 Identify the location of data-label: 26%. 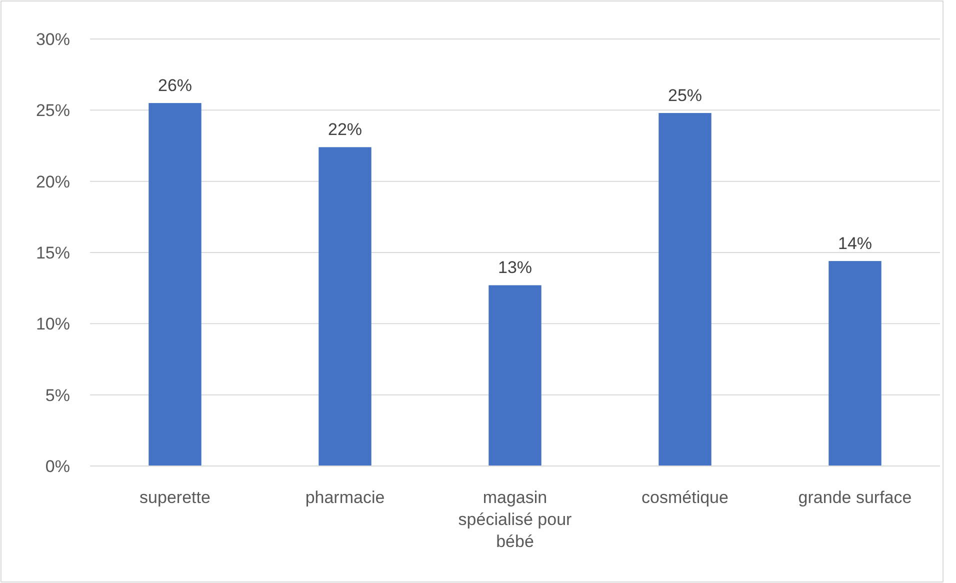
(175, 86).